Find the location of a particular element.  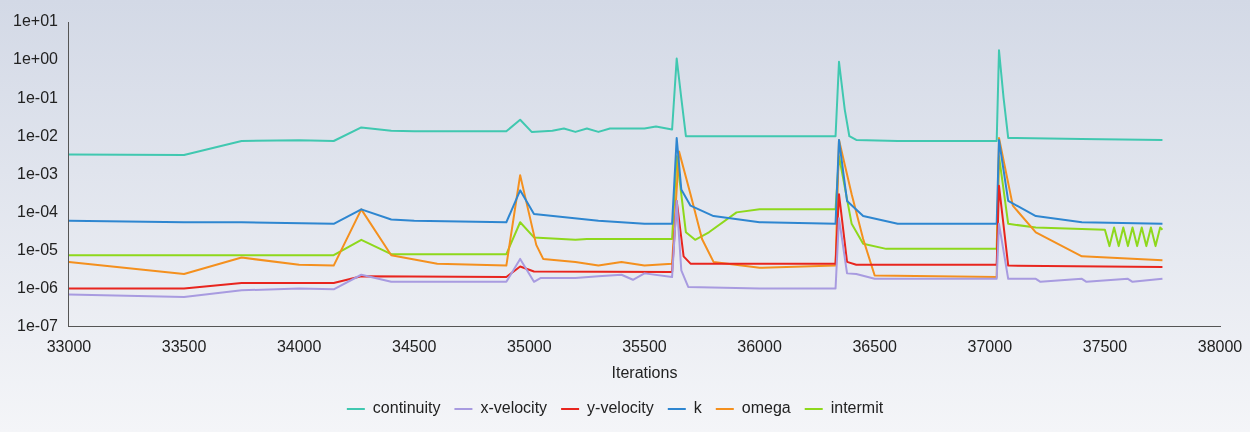

x-tick-label: 37500 is located at coordinates (1105, 346).